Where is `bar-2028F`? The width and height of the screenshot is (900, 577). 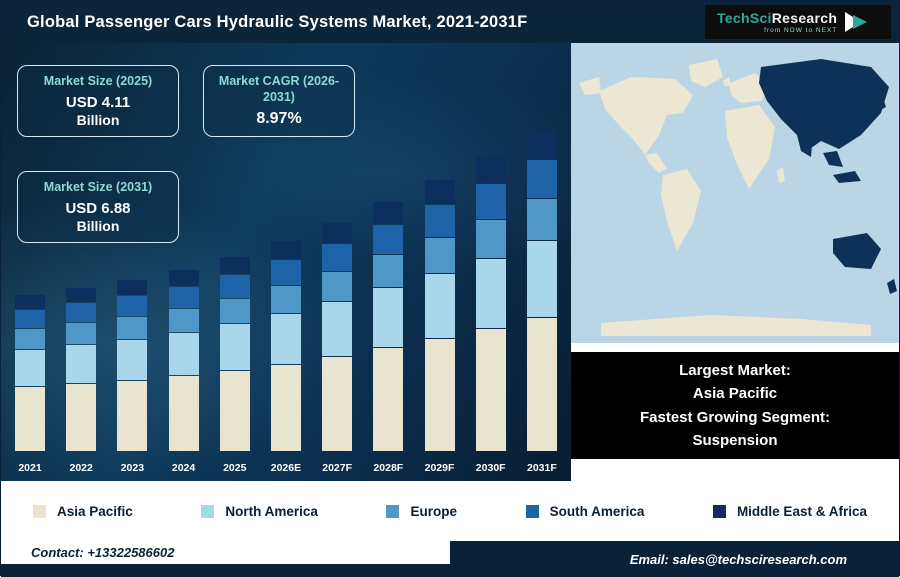 bar-2028F is located at coordinates (388, 326).